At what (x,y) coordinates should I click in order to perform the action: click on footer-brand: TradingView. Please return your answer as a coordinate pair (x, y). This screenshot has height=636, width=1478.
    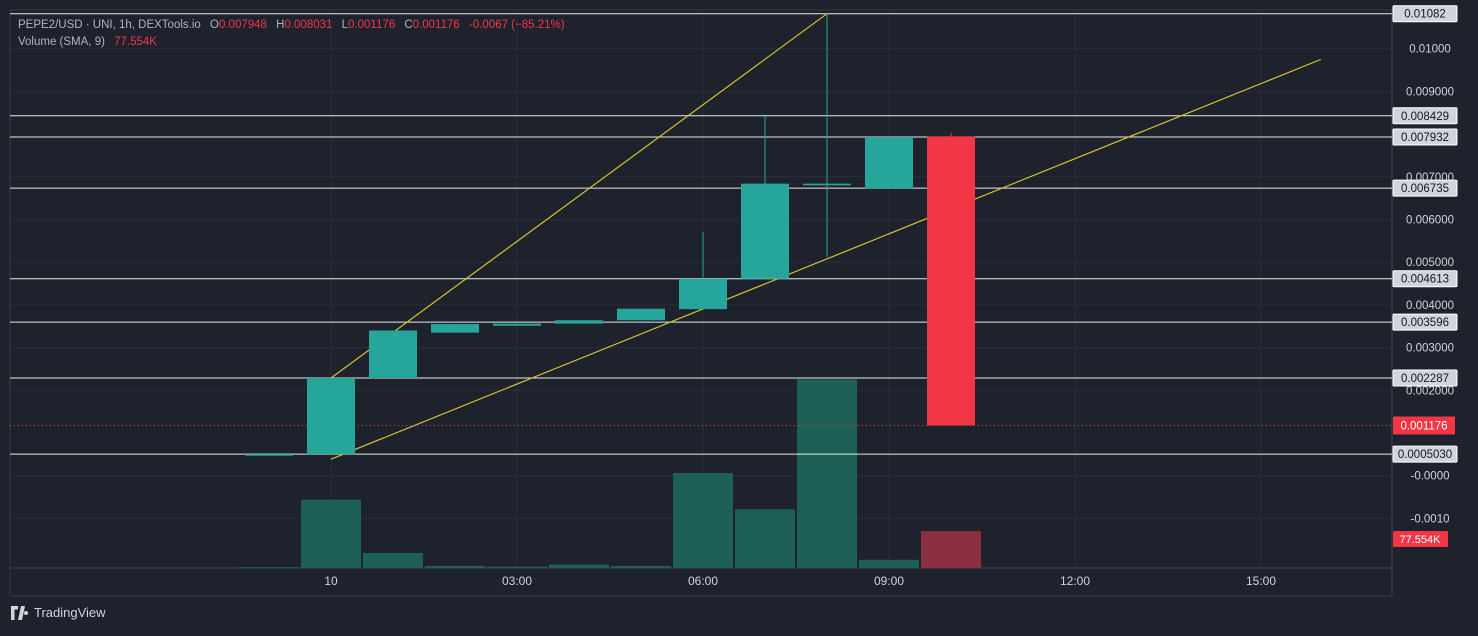
    Looking at the image, I should click on (70, 612).